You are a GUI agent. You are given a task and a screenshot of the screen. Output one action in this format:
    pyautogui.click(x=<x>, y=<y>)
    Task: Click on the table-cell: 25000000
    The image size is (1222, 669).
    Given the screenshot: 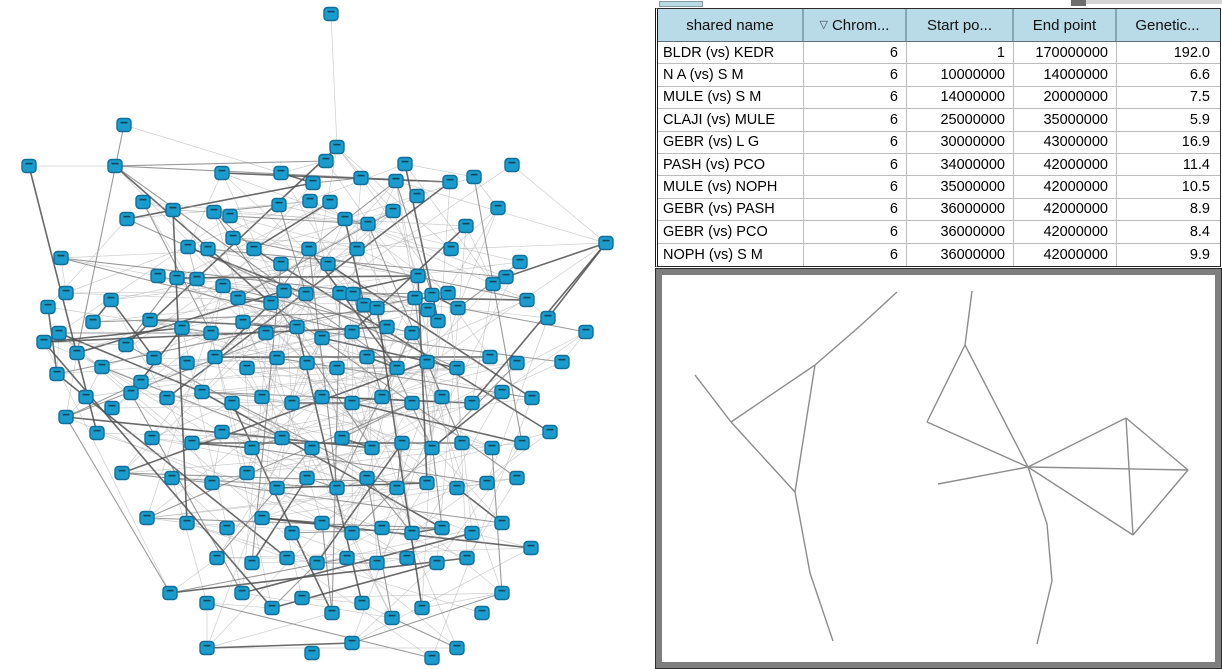 What is the action you would take?
    pyautogui.click(x=960, y=120)
    